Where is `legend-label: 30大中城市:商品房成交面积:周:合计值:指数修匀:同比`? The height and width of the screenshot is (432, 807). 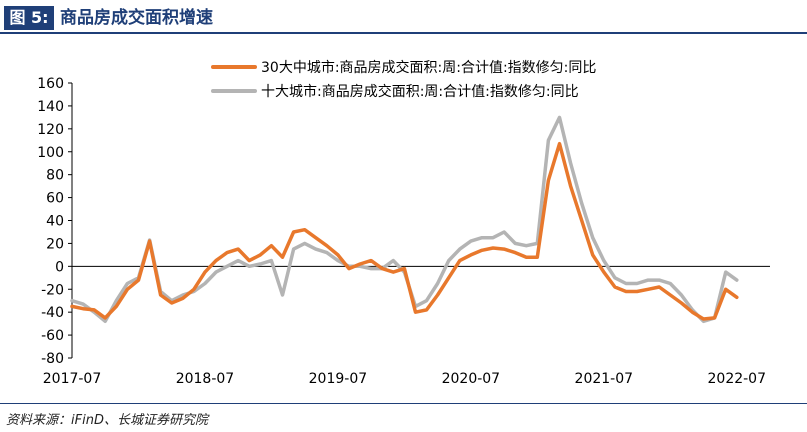 legend-label: 30大中城市:商品房成交面积:周:合计值:指数修匀:同比 is located at coordinates (428, 67).